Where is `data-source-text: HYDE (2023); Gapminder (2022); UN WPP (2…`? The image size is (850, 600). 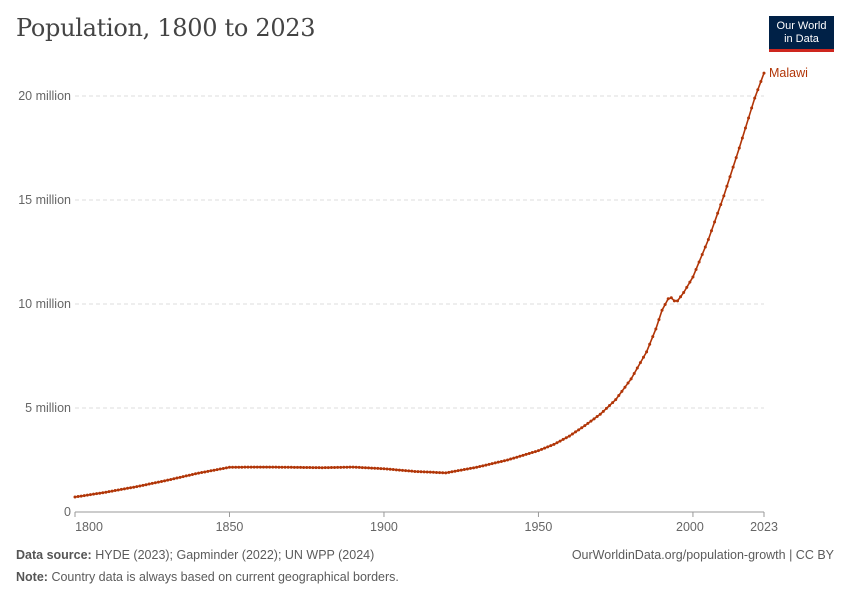 data-source-text: HYDE (2023); Gapminder (2022); UN WPP (2… is located at coordinates (235, 555).